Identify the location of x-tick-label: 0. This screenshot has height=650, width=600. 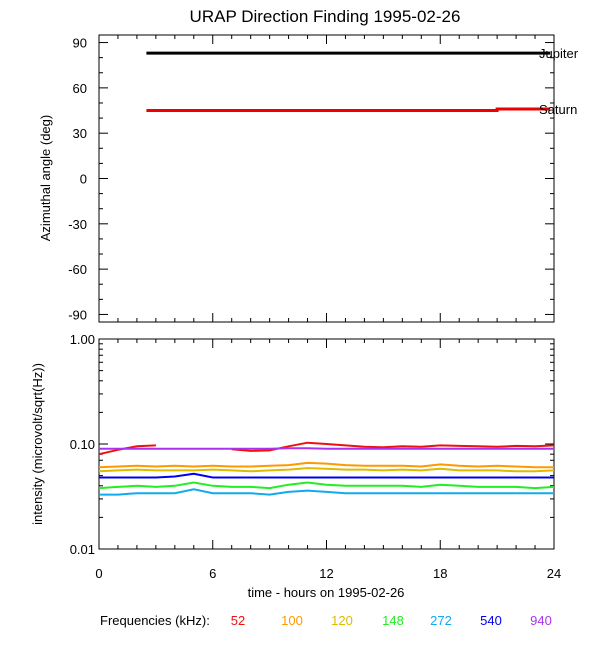
(98, 573).